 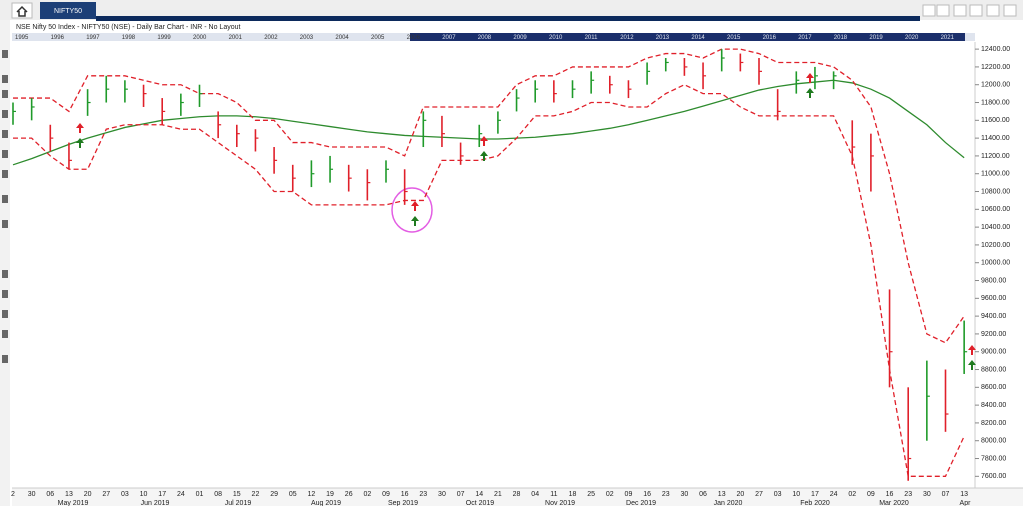 I want to click on year-label: 1995, so click(x=22, y=38).